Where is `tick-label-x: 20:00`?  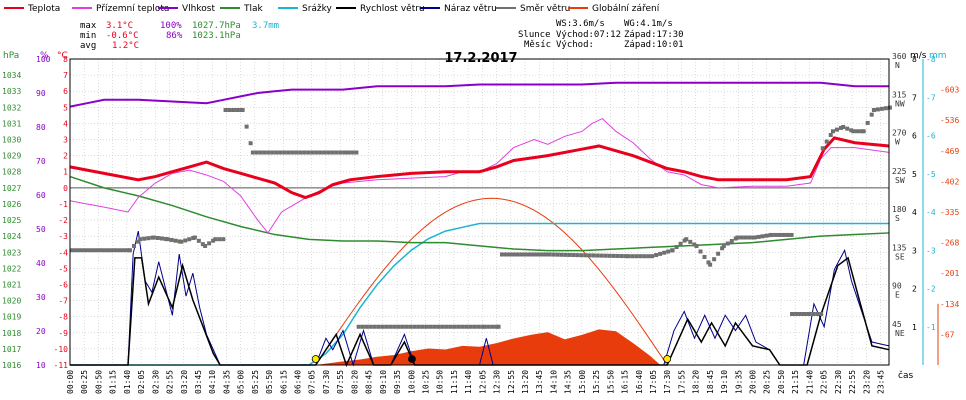 tick-label-x: 20:00 is located at coordinates (753, 382).